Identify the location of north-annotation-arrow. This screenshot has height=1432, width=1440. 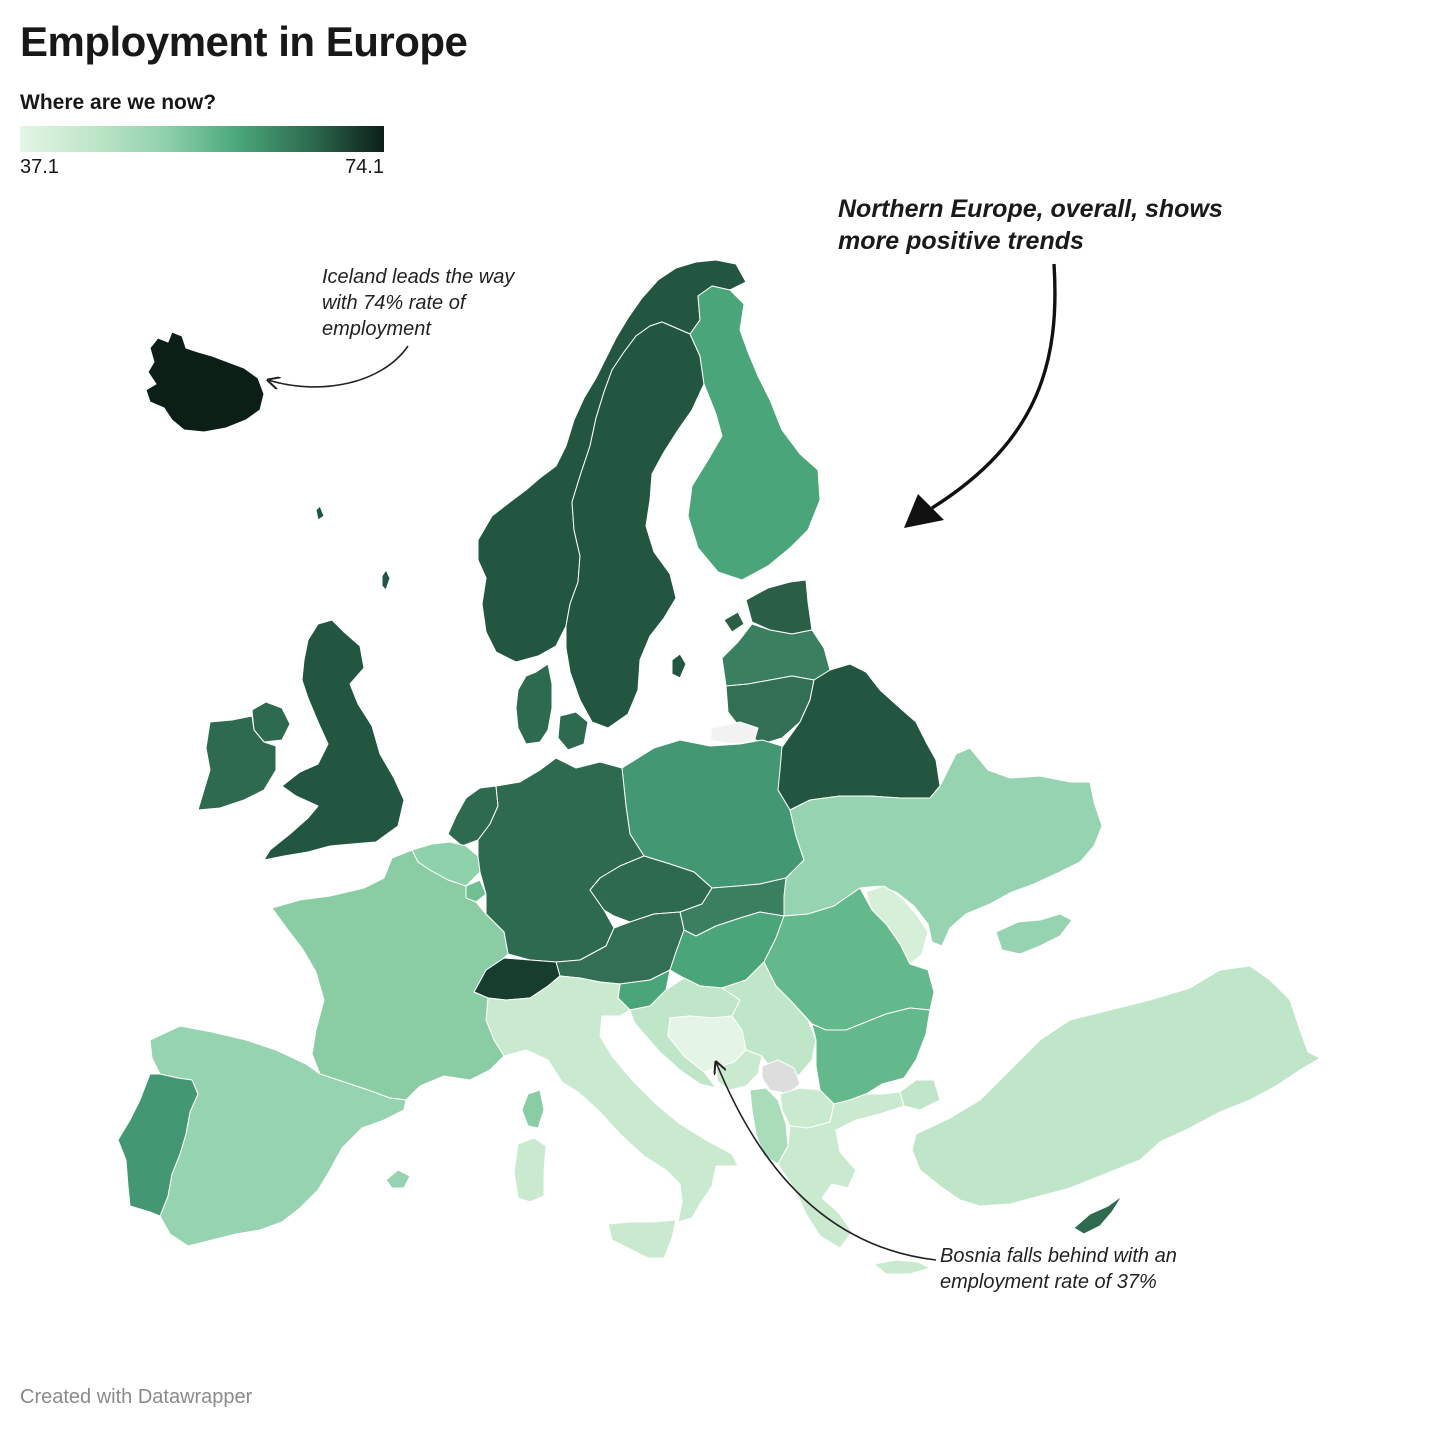
(994, 386).